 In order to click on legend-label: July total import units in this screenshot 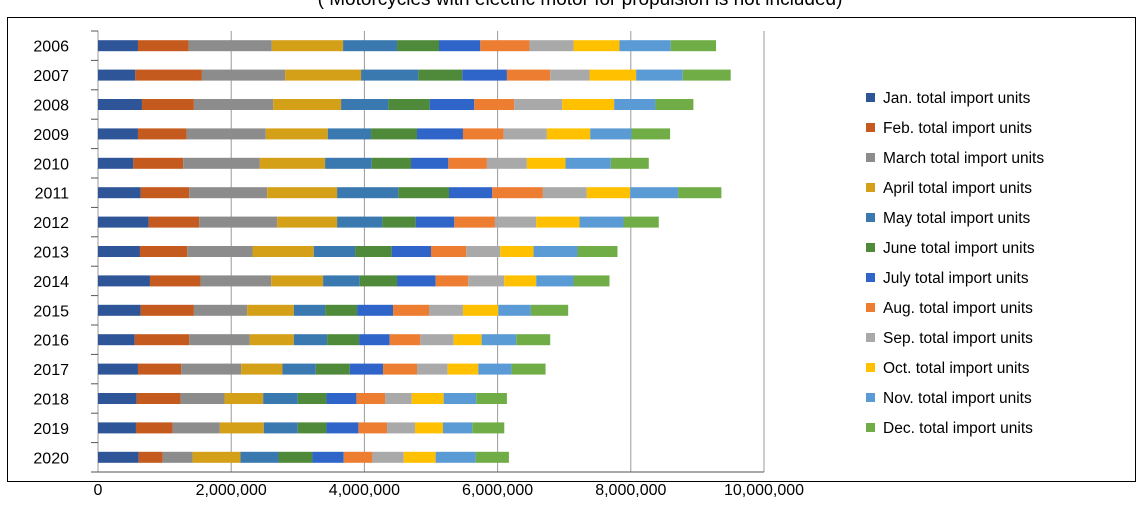, I will do `click(956, 278)`.